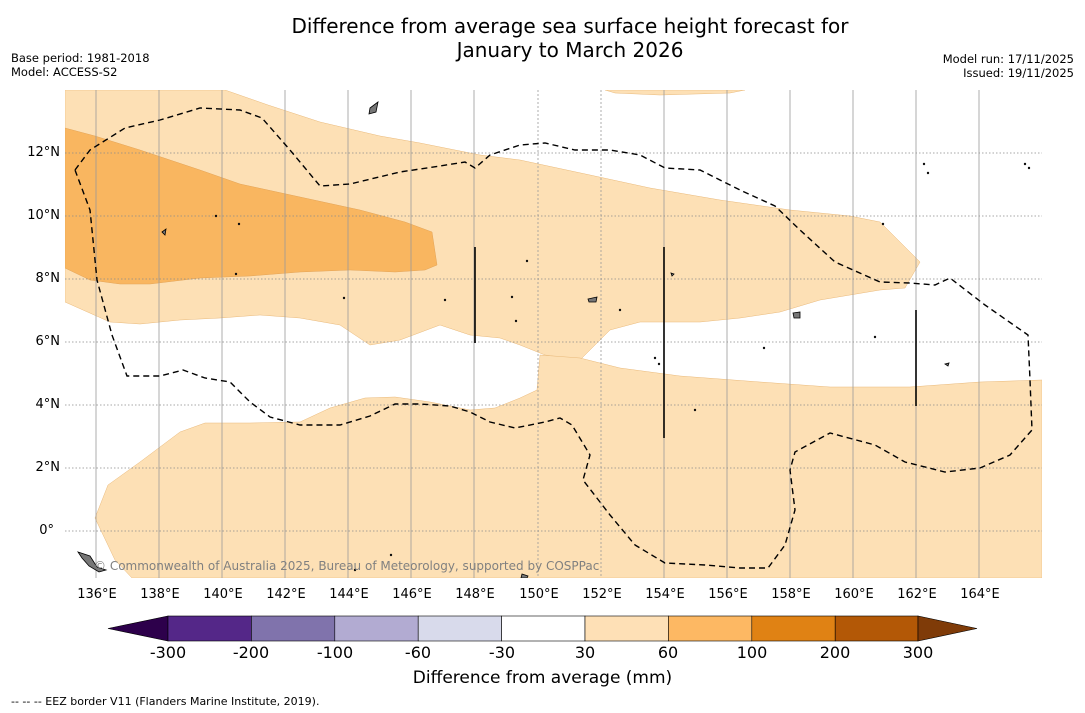 This screenshot has width=1085, height=713. Describe the element at coordinates (728, 594) in the screenshot. I see `lon-label-156e: 156°E` at that location.